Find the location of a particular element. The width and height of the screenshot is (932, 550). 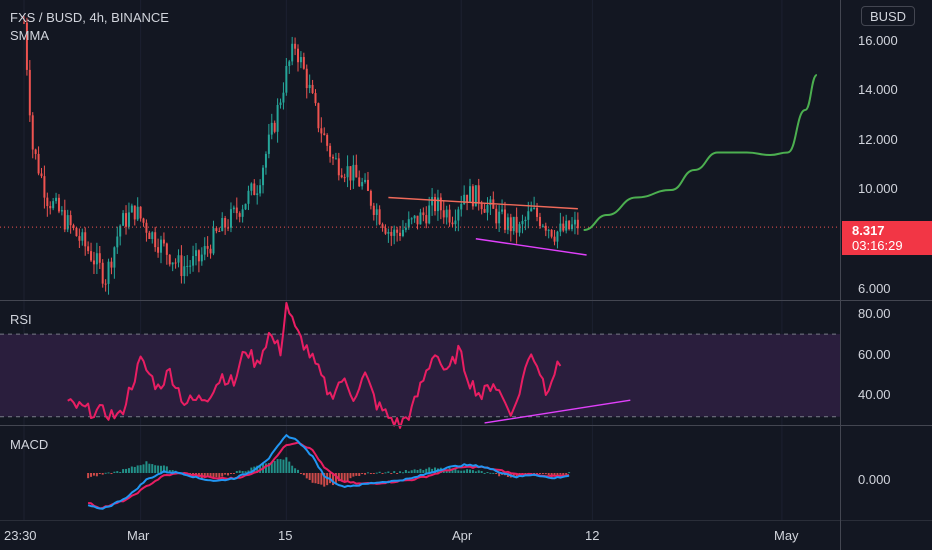

time-tick: 12 is located at coordinates (592, 535).